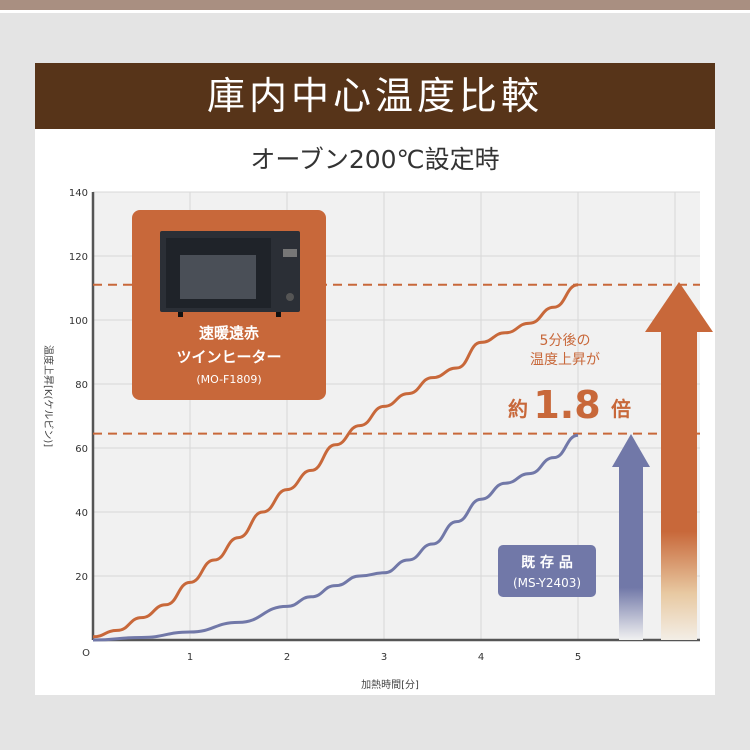  What do you see at coordinates (81, 513) in the screenshot?
I see `y-tick-label: 40` at bounding box center [81, 513].